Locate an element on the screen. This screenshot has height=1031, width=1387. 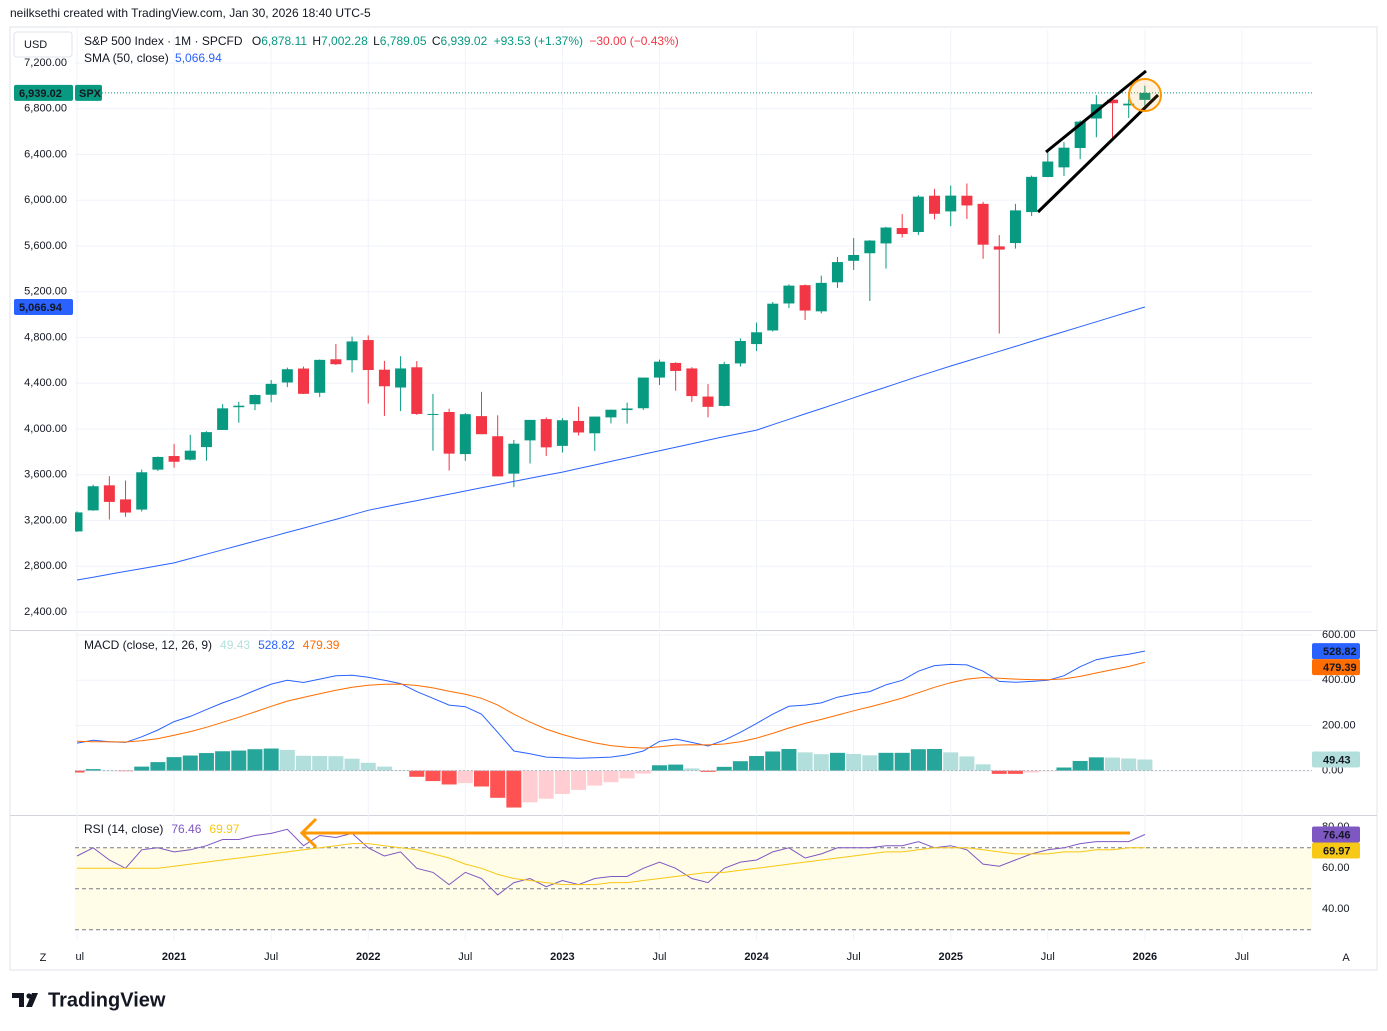
auto-button: A is located at coordinates (1346, 958).